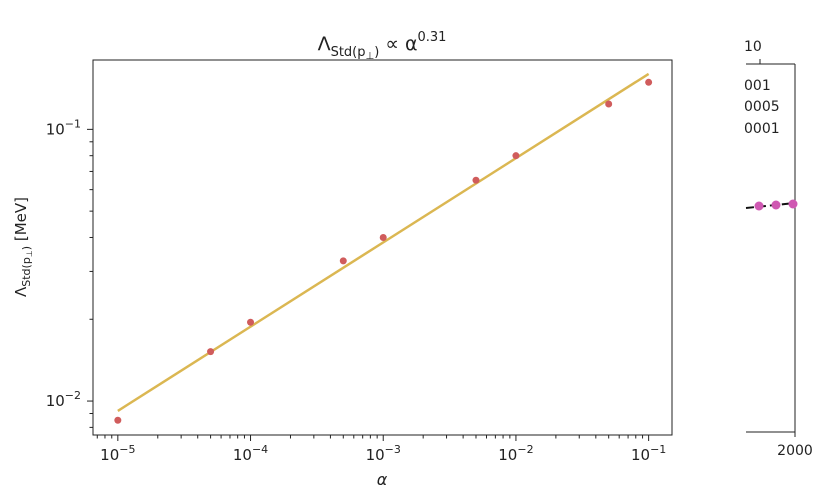 The height and width of the screenshot is (498, 830). I want to click on partial-dashed-line, so click(770, 205).